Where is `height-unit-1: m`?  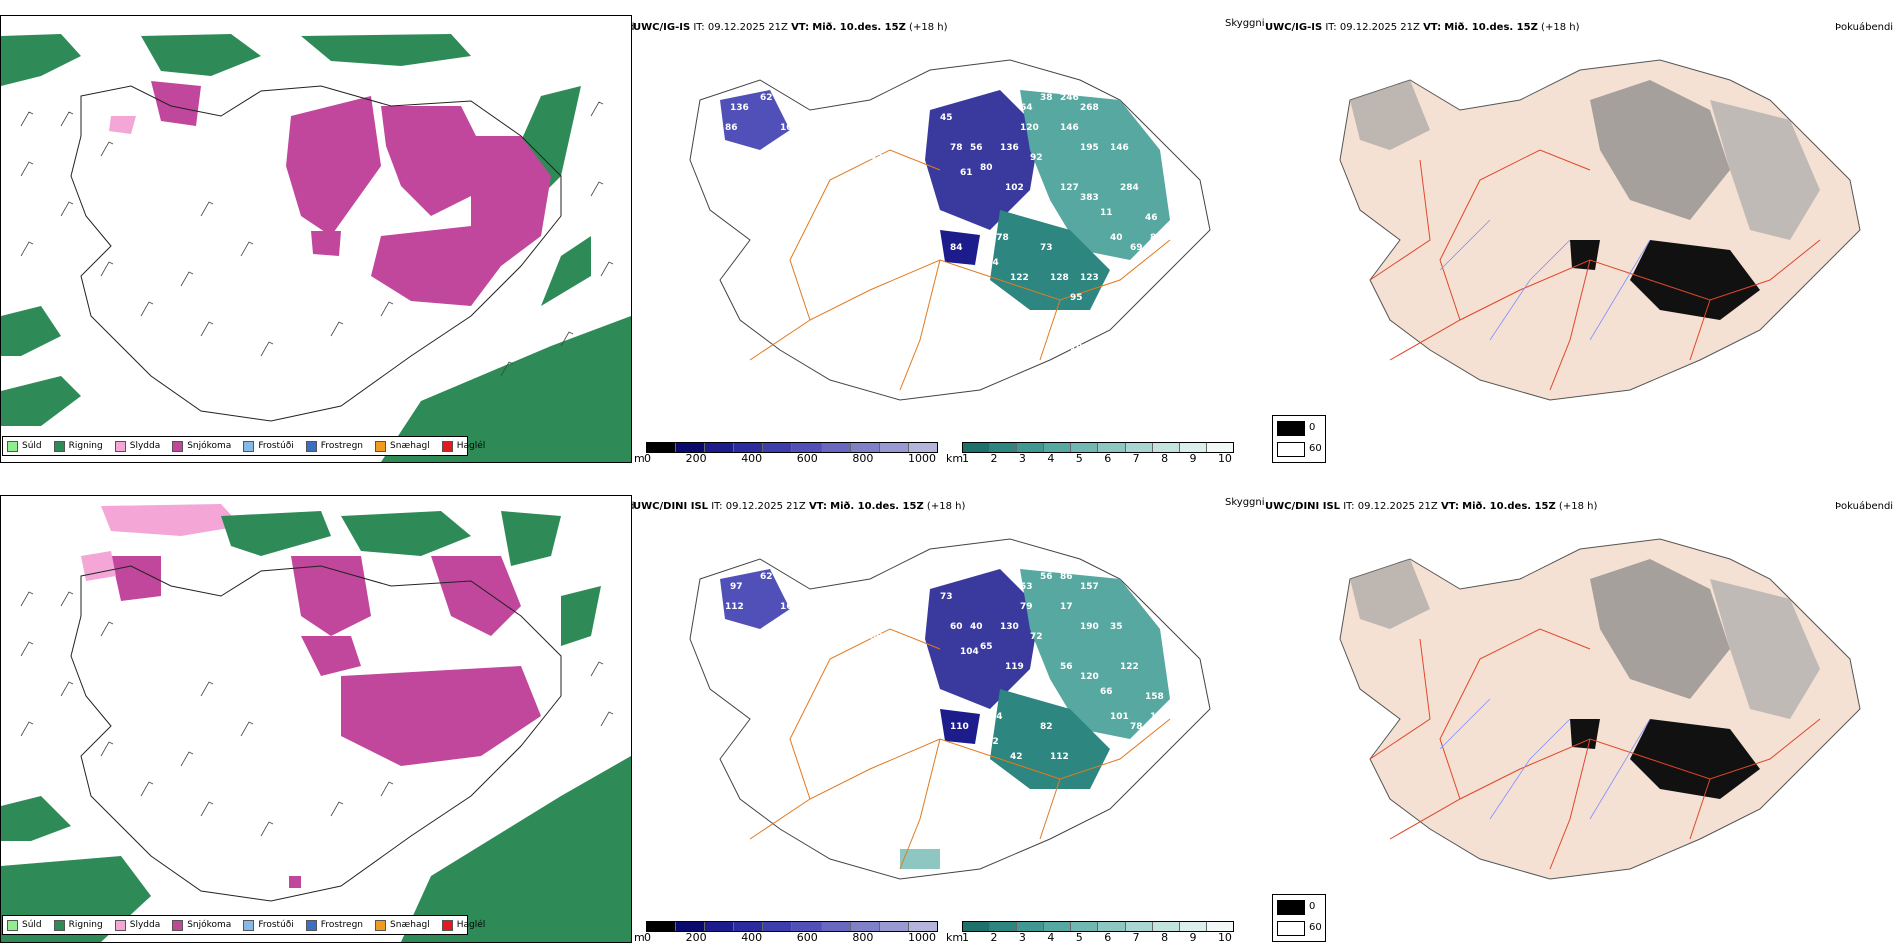
height-unit-1: m is located at coordinates (639, 458).